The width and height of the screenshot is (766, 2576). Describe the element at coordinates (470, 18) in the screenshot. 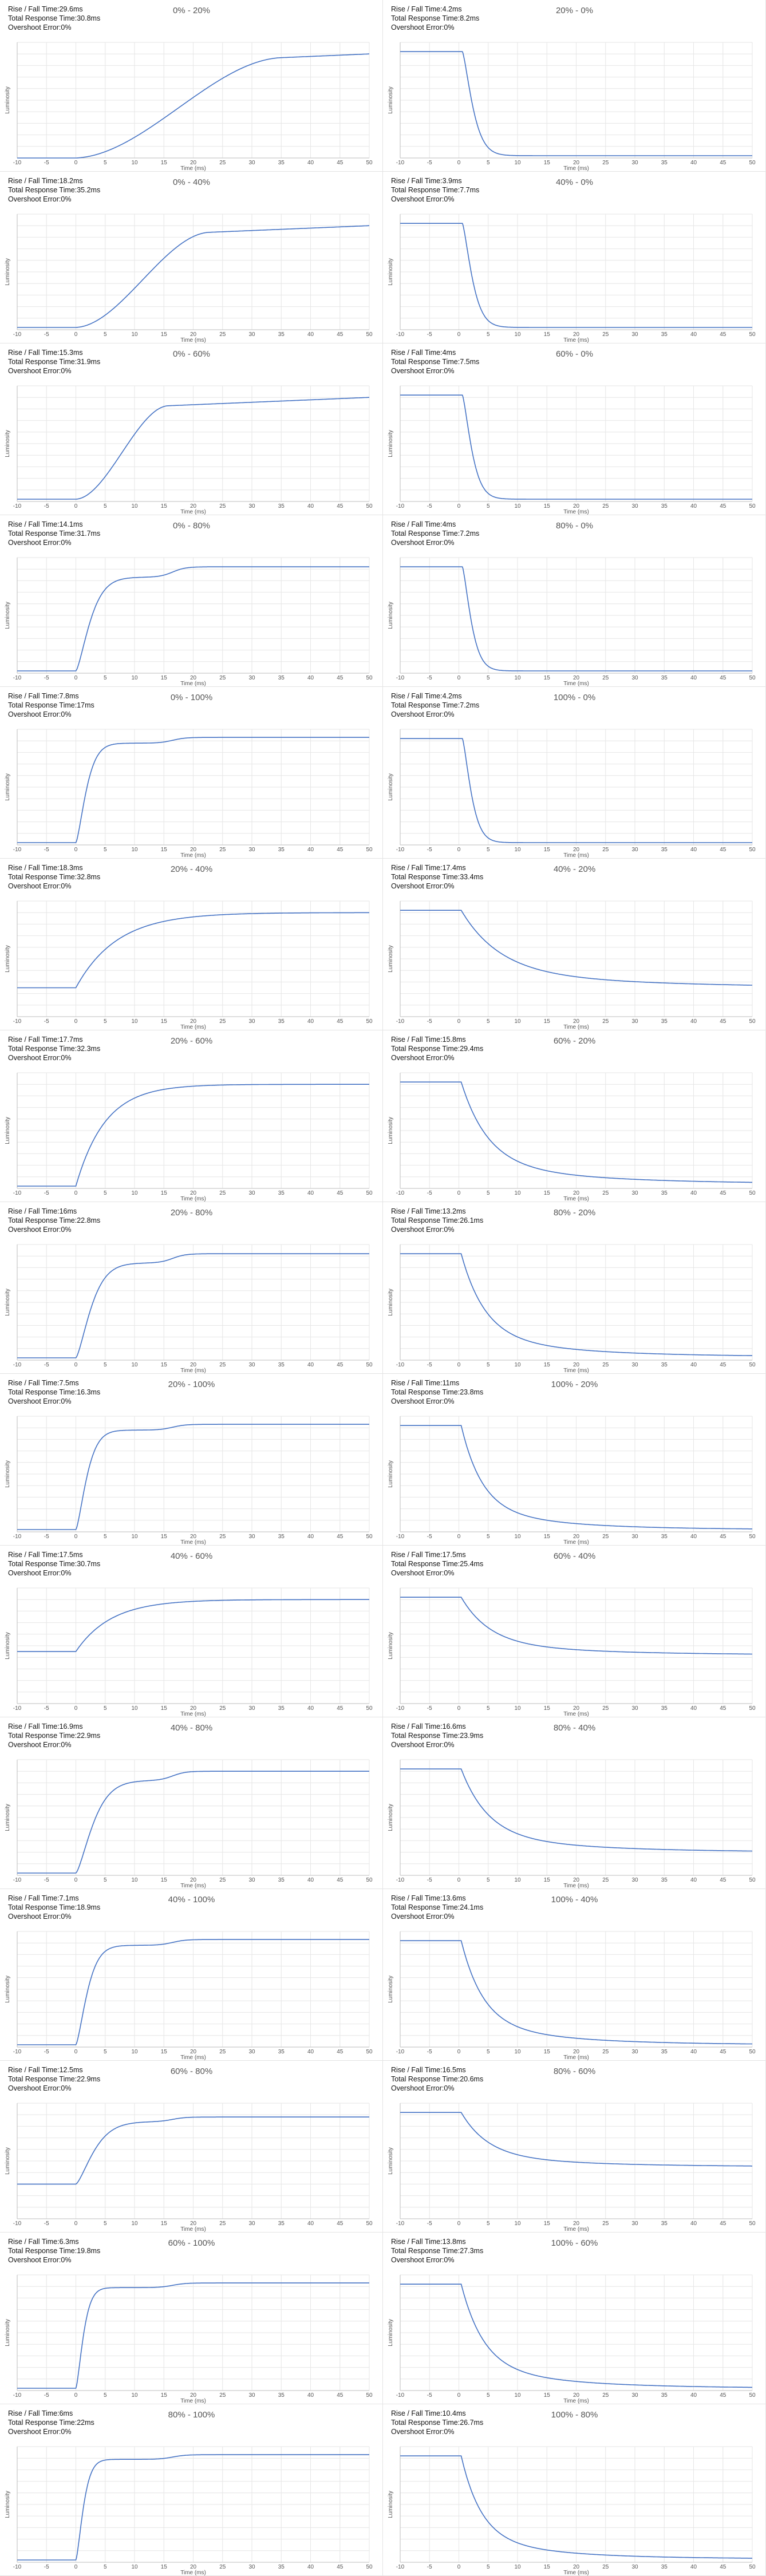

I see `total-response-time-value: 8.2ms` at that location.